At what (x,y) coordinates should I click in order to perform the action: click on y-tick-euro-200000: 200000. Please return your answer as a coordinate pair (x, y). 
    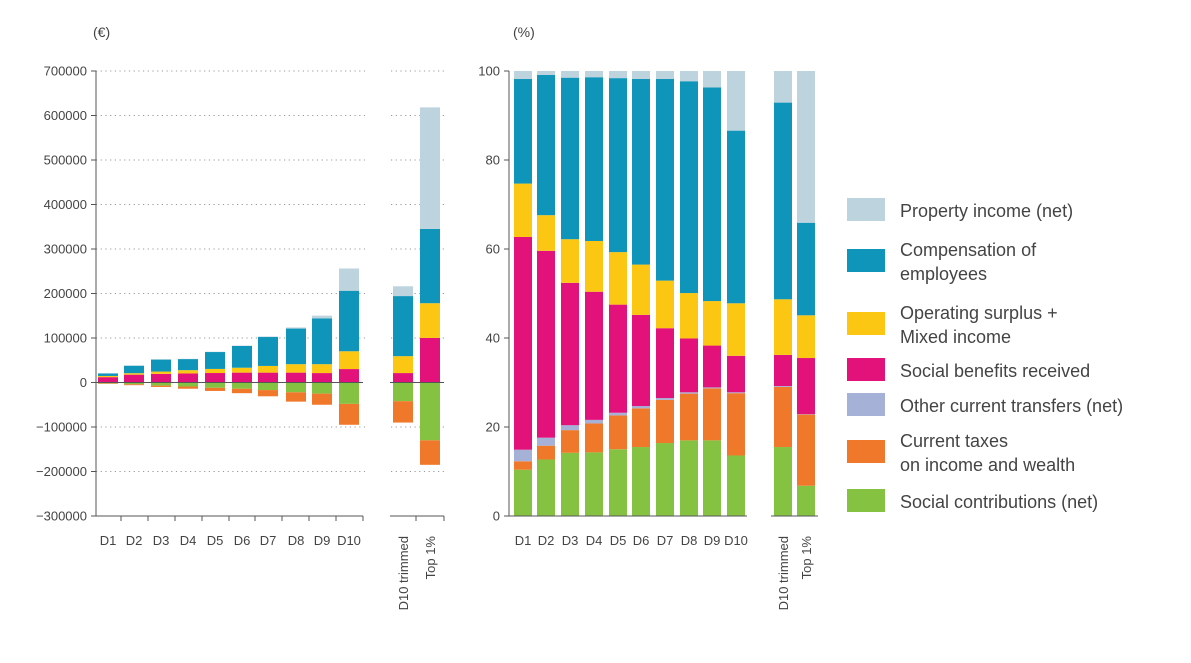
    Looking at the image, I should click on (65, 293).